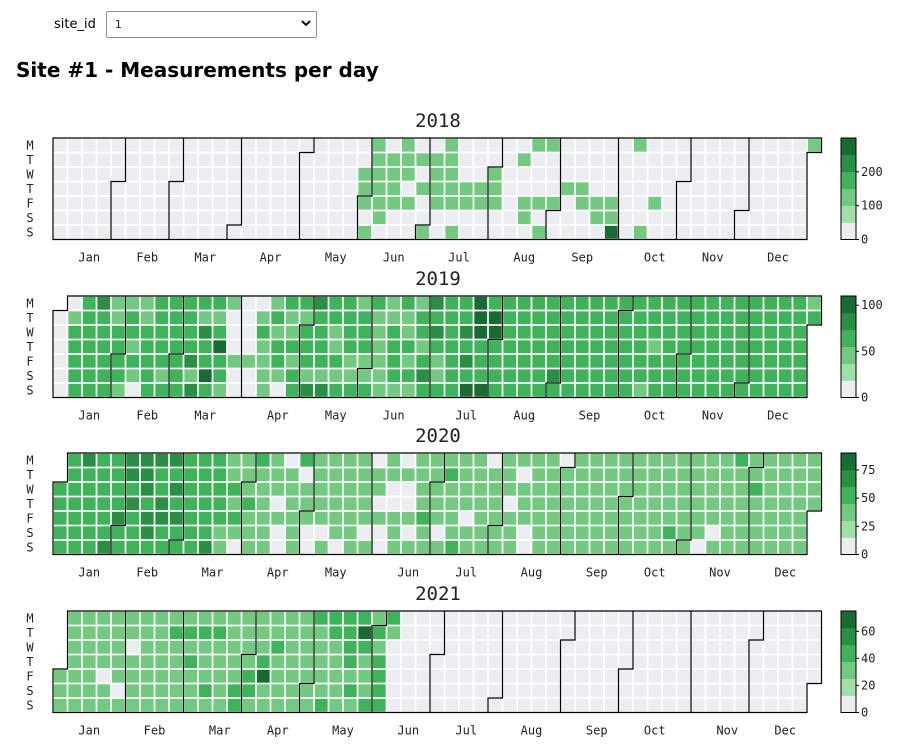 The image size is (907, 755). Describe the element at coordinates (155, 731) in the screenshot. I see `month-label: Feb` at that location.